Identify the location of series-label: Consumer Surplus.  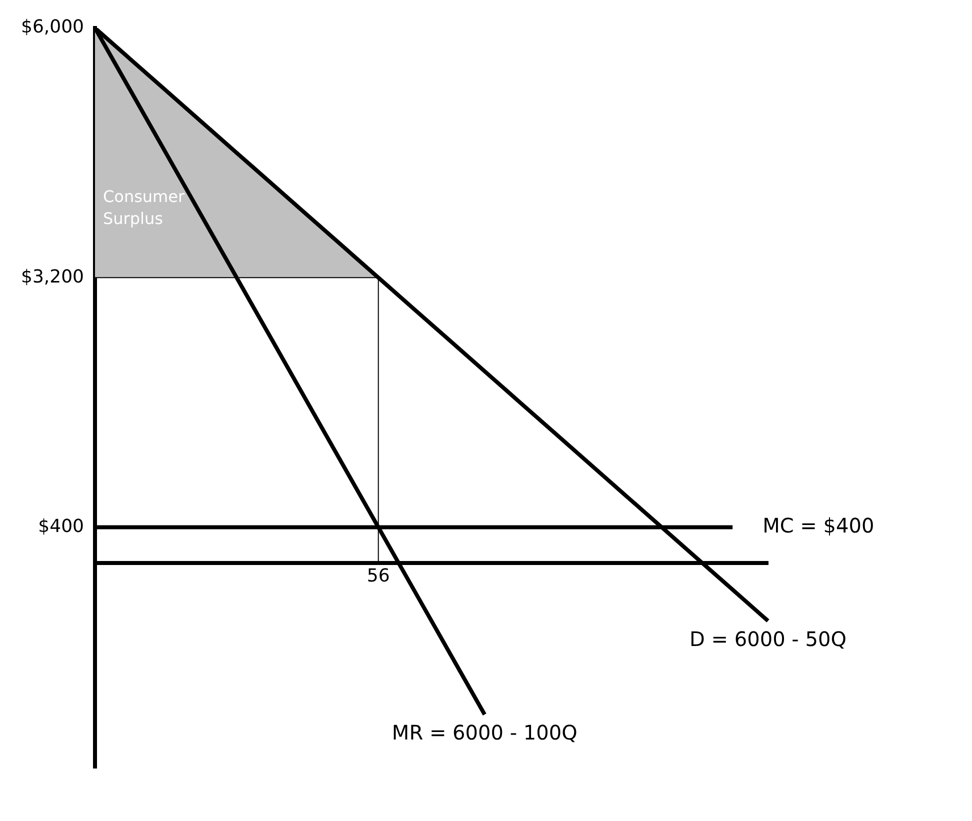
(143, 207).